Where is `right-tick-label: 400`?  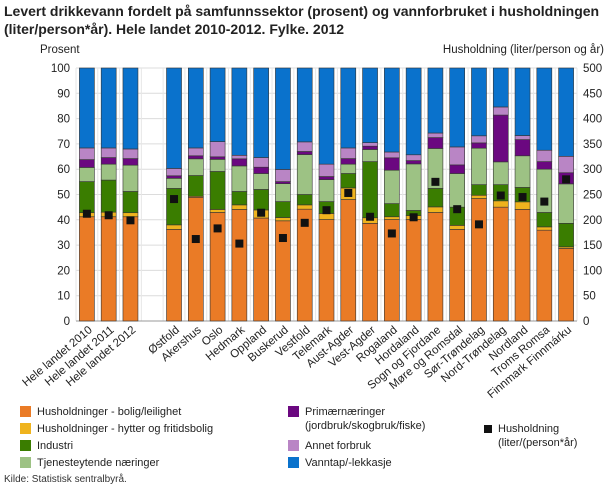
right-tick-label: 400 is located at coordinates (592, 120).